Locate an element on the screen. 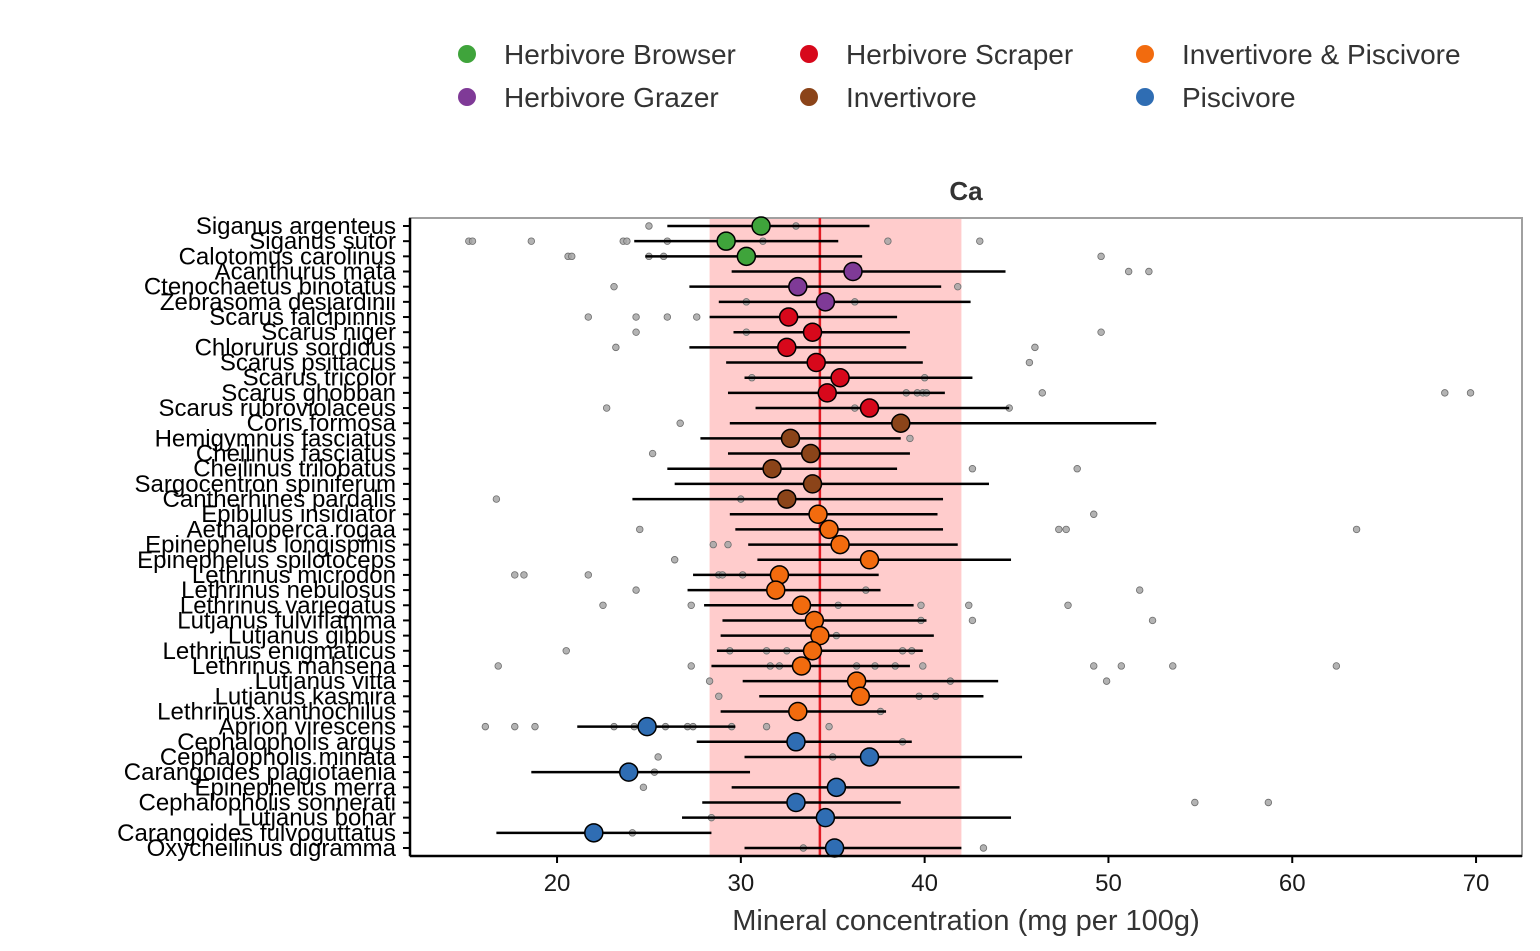  y-tick-label: Lutjanus gibbus is located at coordinates (312, 636).